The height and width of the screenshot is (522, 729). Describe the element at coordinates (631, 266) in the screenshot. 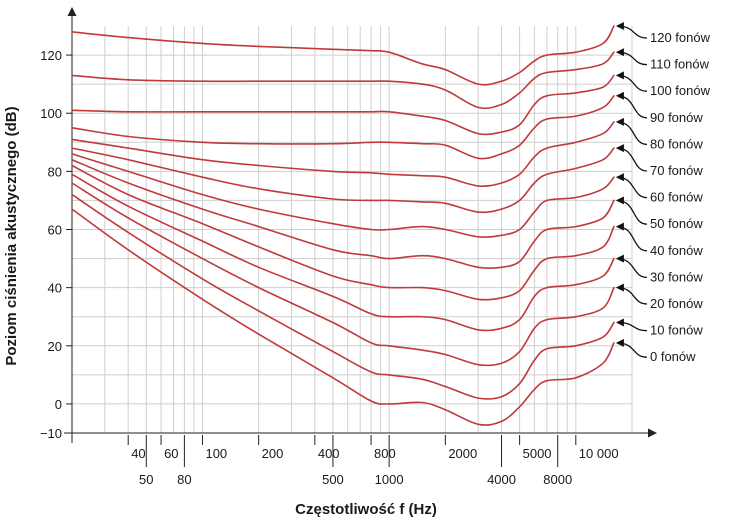

I see `leader-arrow-30-fonów` at that location.